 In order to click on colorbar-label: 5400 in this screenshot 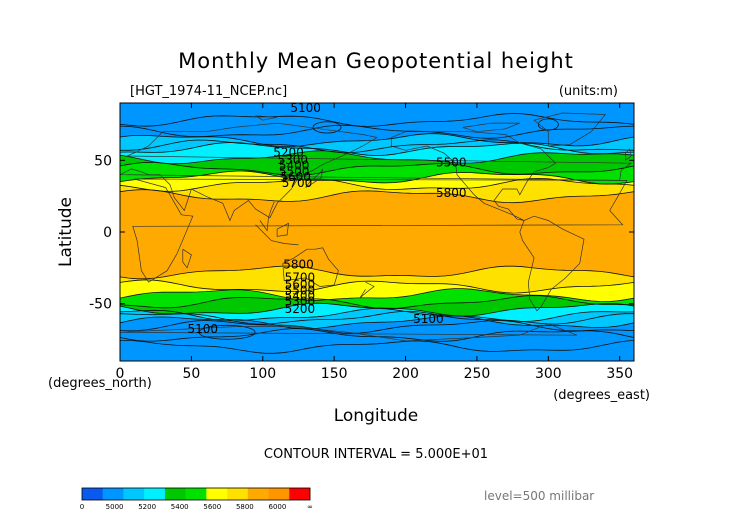, I will do `click(180, 507)`.